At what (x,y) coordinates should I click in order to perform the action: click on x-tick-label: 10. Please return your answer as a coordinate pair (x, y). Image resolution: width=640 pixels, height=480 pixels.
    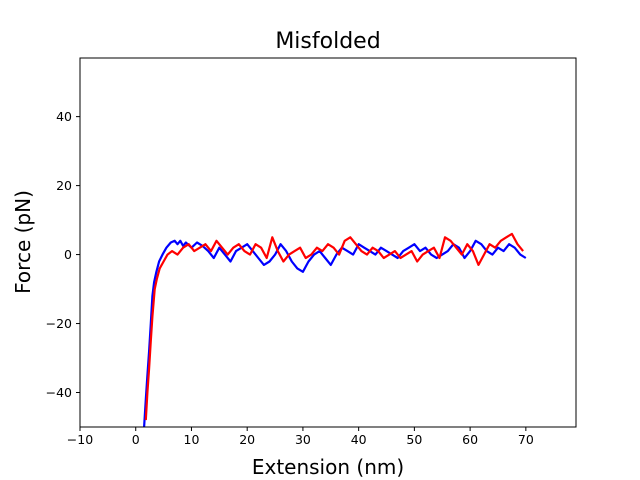
    Looking at the image, I should click on (192, 439).